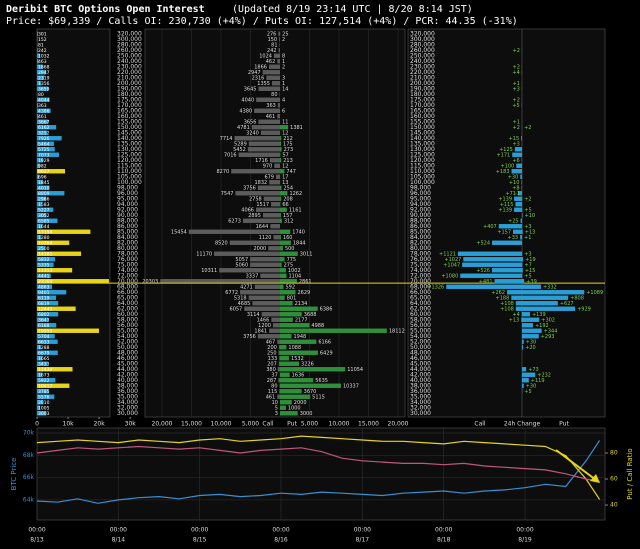 The height and width of the screenshot is (549, 640). I want to click on change-label: +627, so click(567, 304).